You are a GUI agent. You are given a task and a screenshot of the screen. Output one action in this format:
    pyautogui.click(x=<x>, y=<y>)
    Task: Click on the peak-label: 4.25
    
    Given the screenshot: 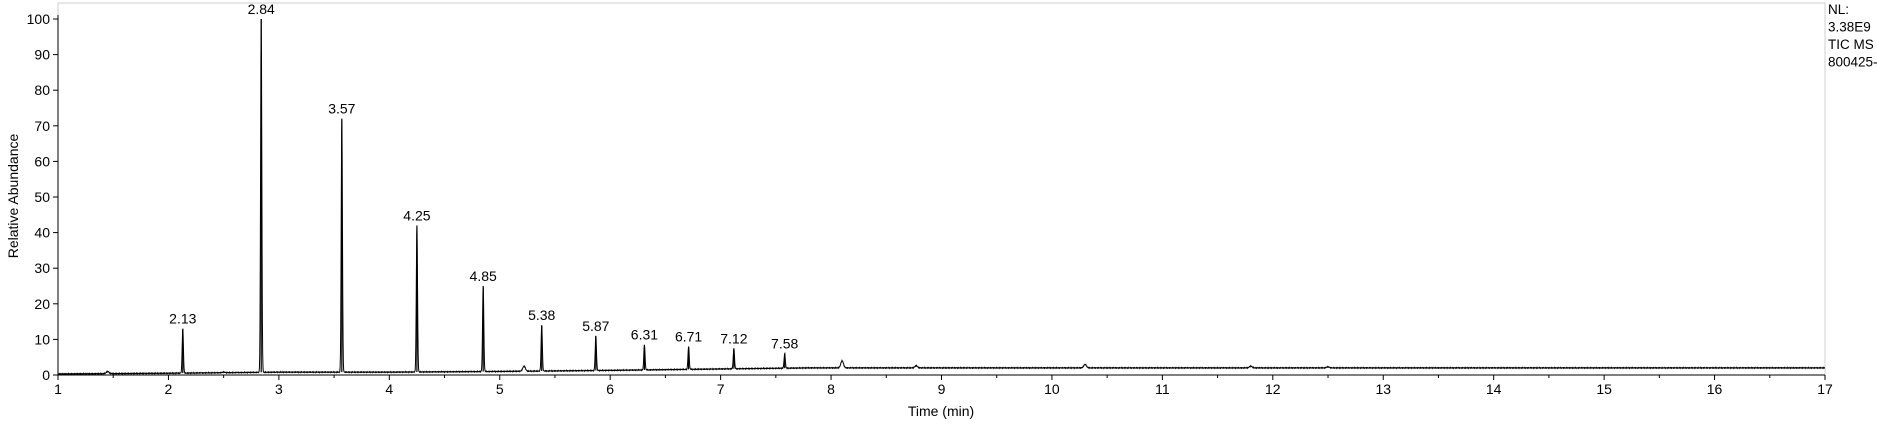 What is the action you would take?
    pyautogui.click(x=416, y=215)
    